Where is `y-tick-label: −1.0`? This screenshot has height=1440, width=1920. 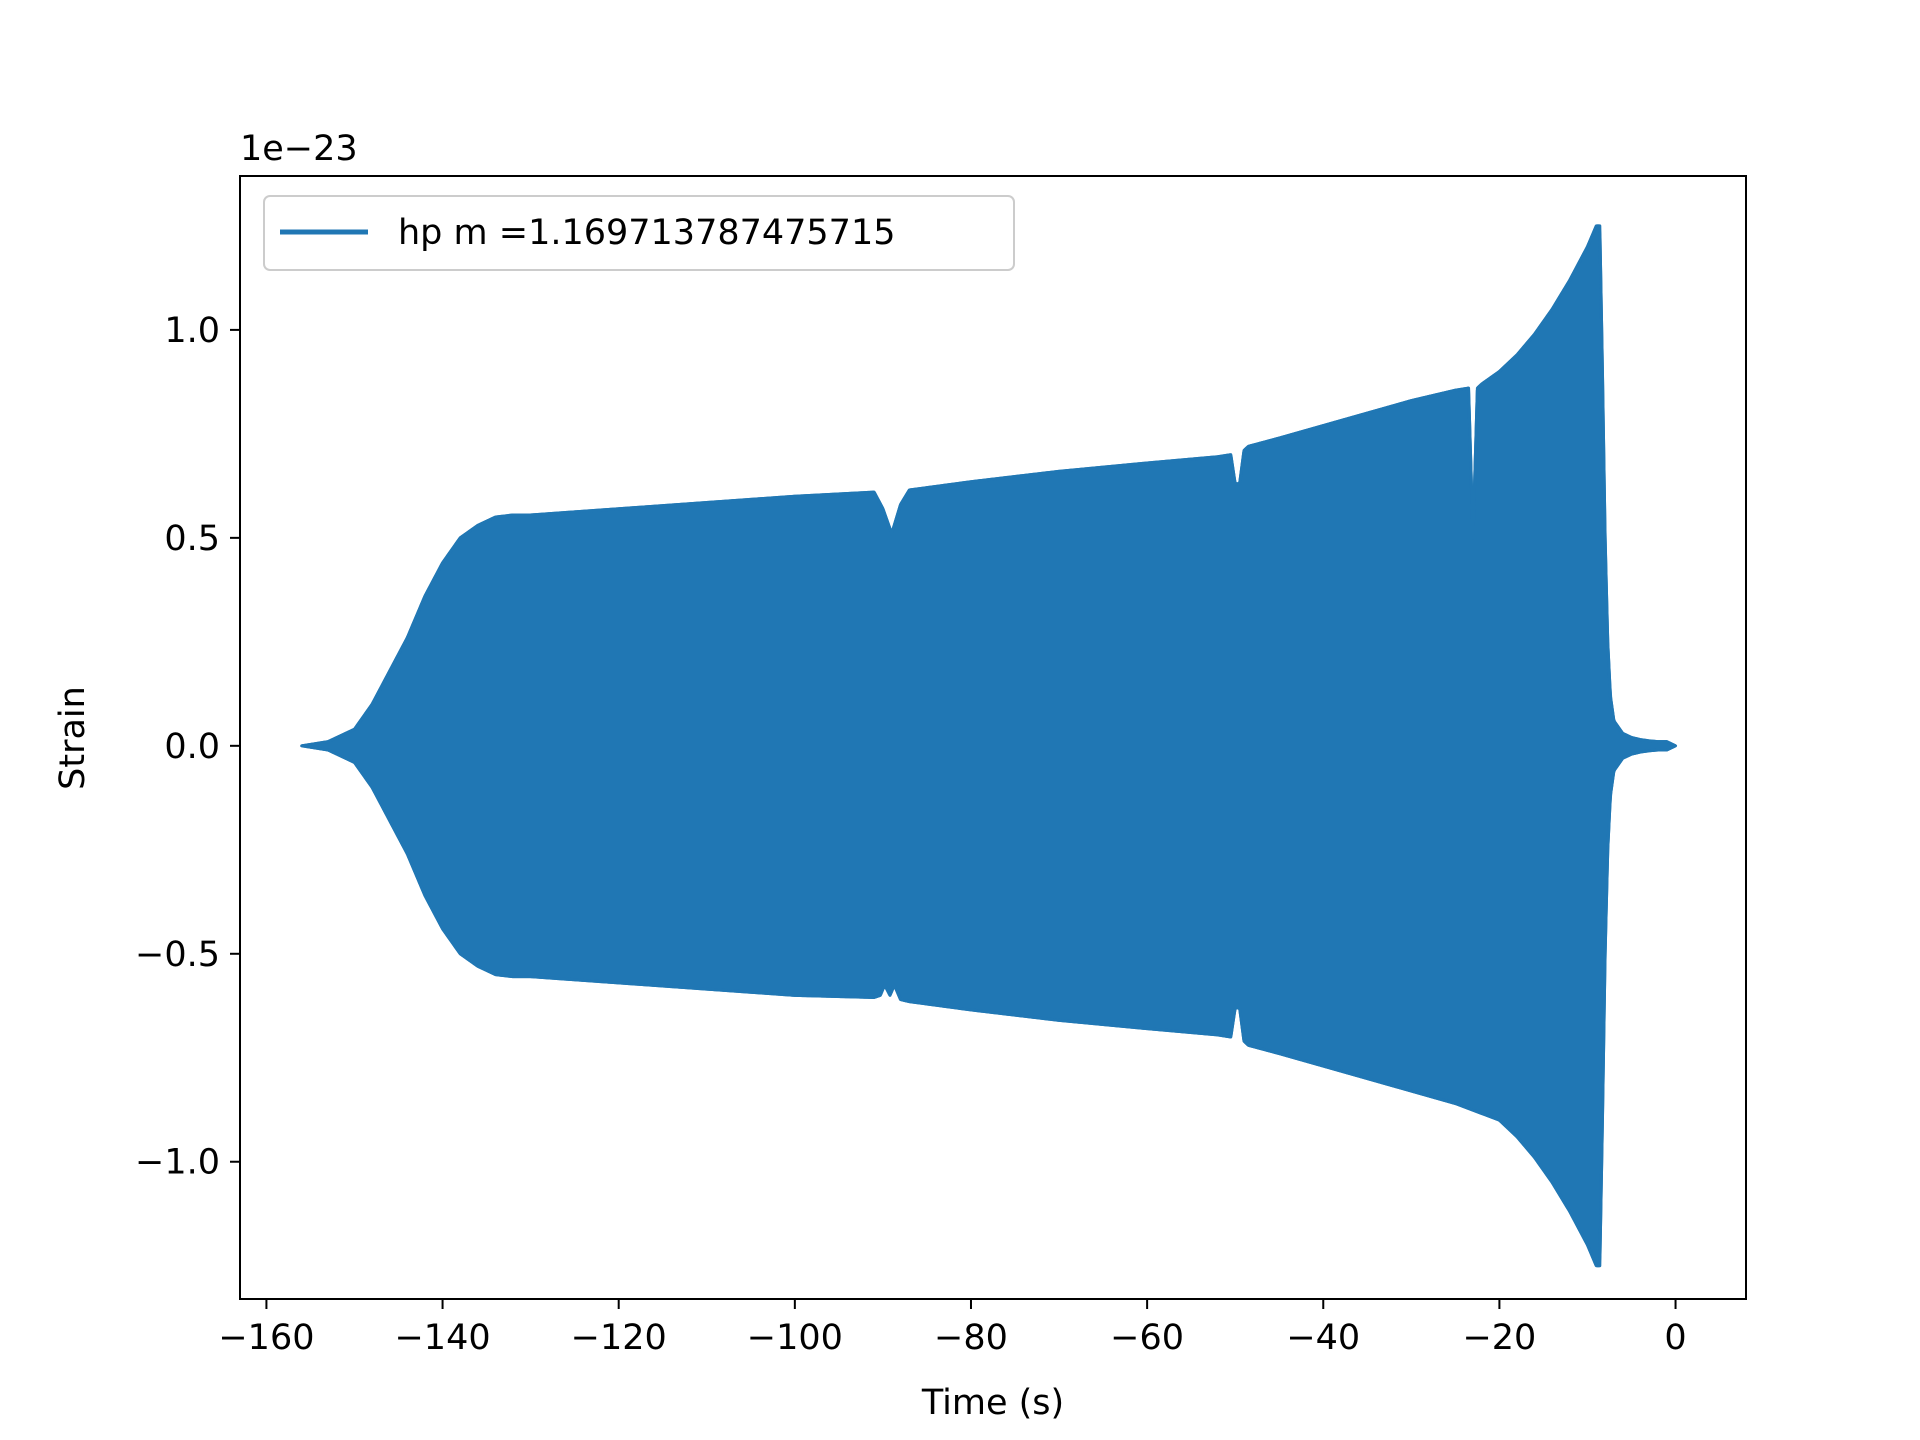 y-tick-label: −1.0 is located at coordinates (177, 1163).